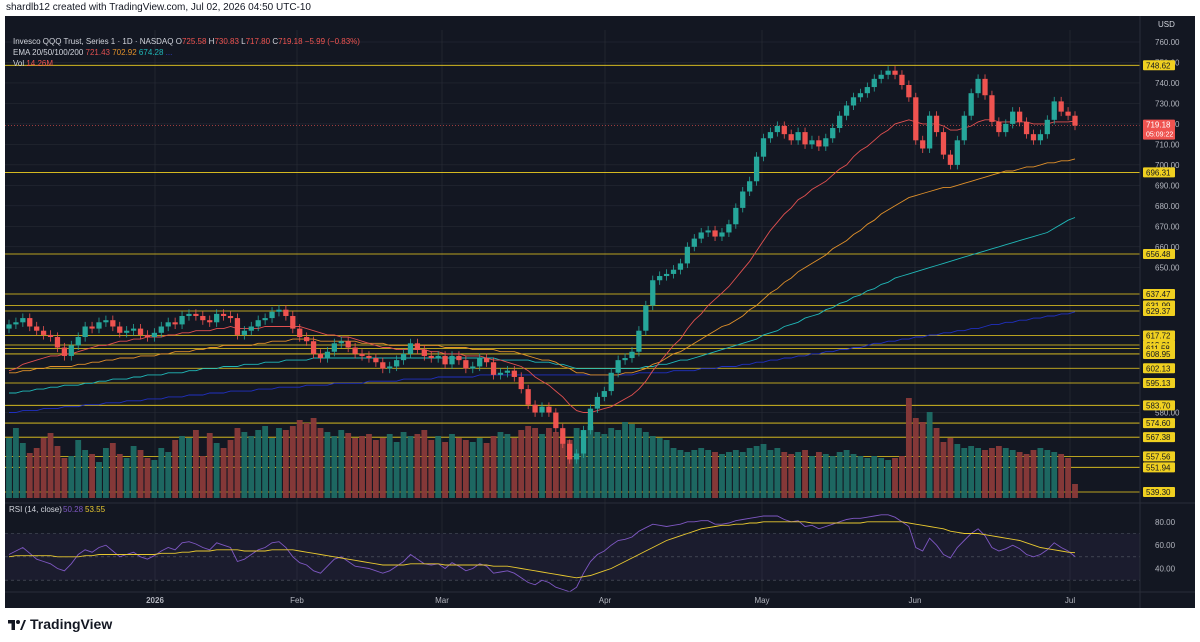  I want to click on volume-bars, so click(542, 448).